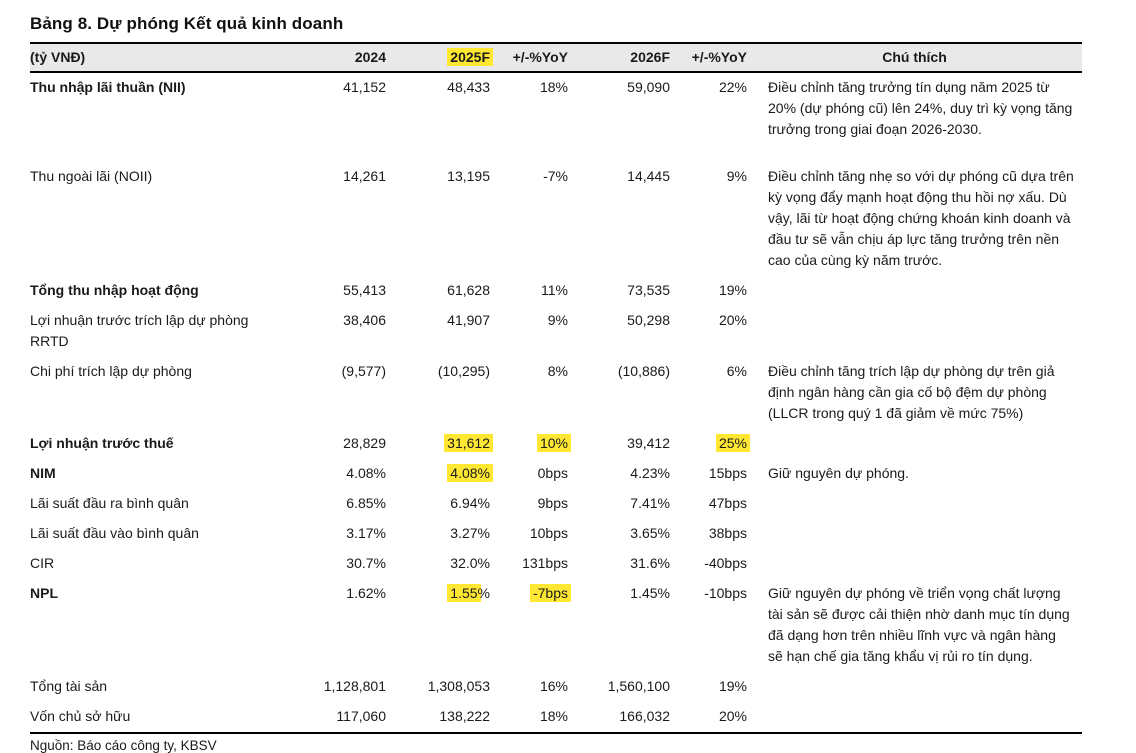  Describe the element at coordinates (364, 320) in the screenshot. I see `value-2024: 38,406` at that location.